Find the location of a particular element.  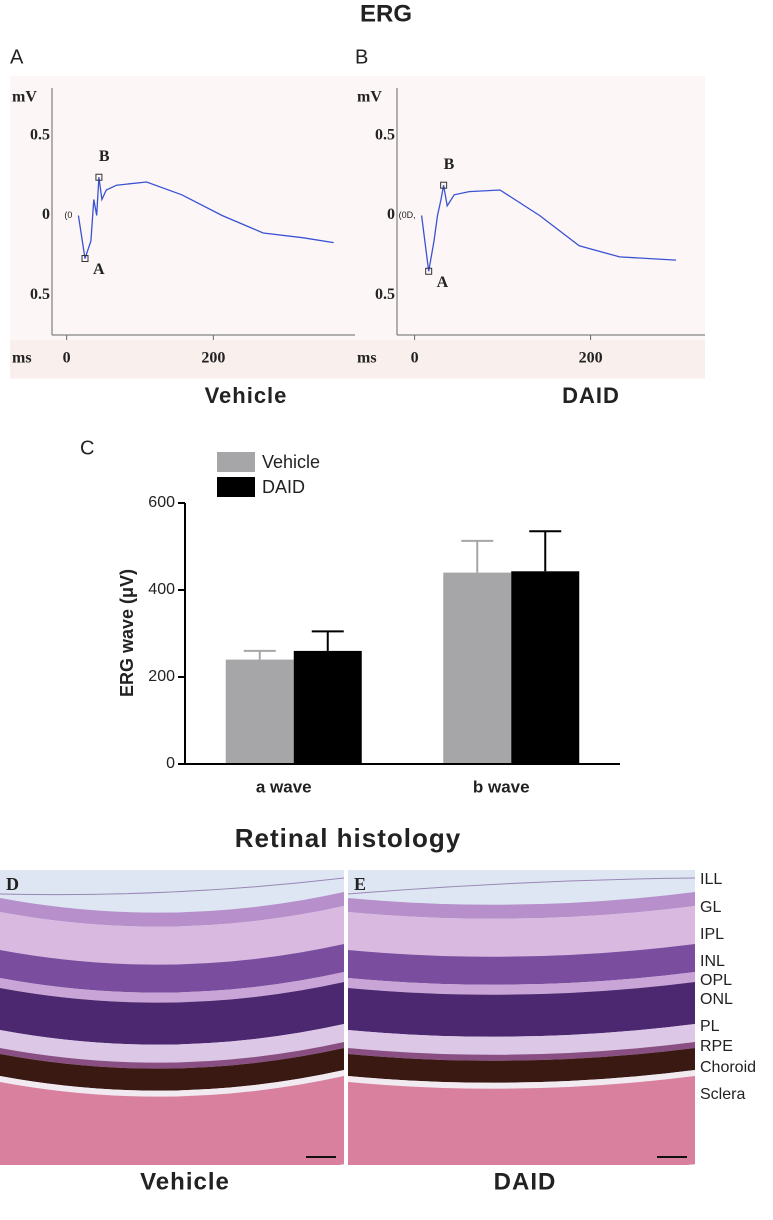

layer-label: Choroid is located at coordinates (728, 1067).